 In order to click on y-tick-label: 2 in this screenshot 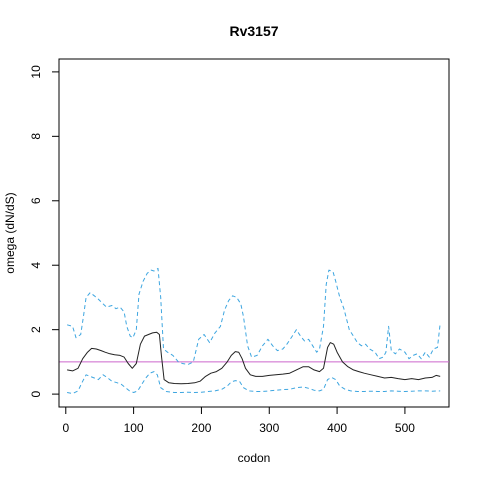, I will do `click(36, 329)`.